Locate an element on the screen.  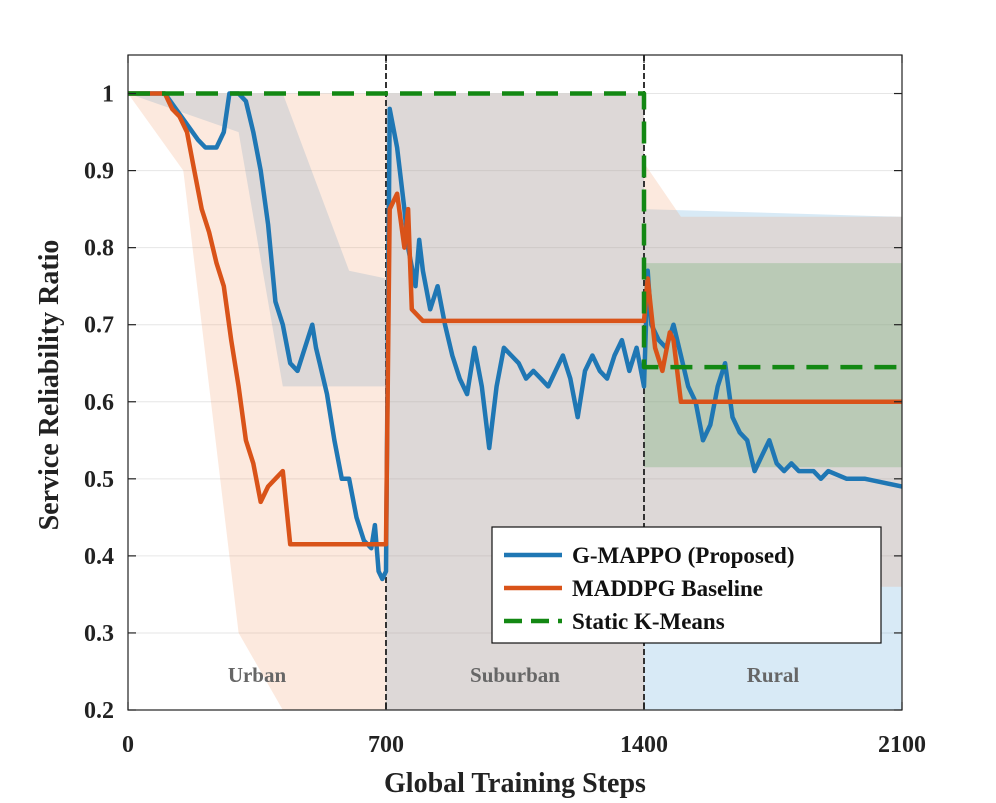
region-label: Suburban is located at coordinates (515, 675).